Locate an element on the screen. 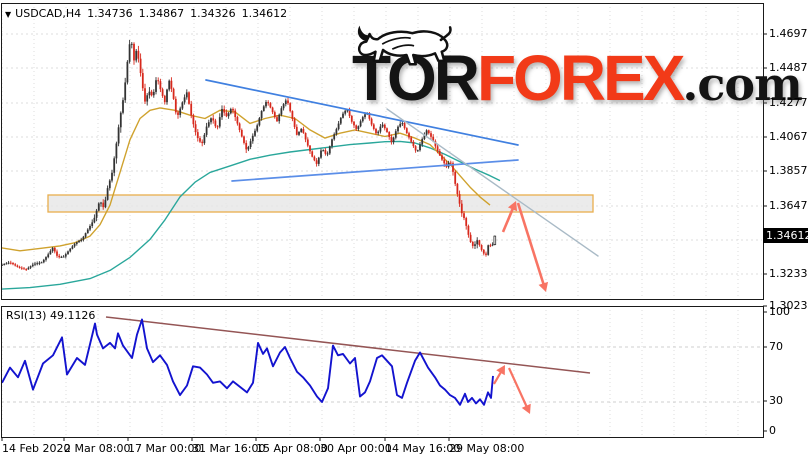 Image resolution: width=808 pixels, height=463 pixels. price-axis-label: 1.32330 is located at coordinates (788, 273).